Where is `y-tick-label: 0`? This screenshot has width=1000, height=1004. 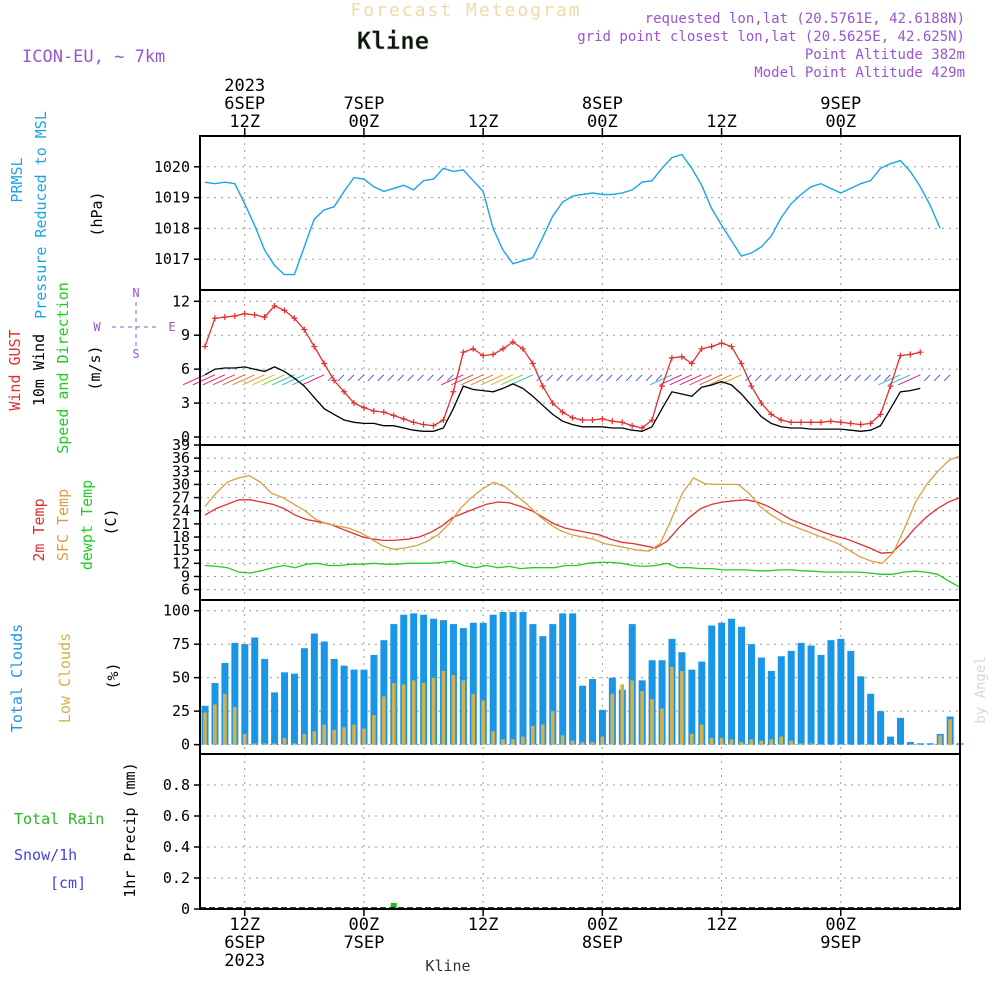
y-tick-label: 0 is located at coordinates (185, 745).